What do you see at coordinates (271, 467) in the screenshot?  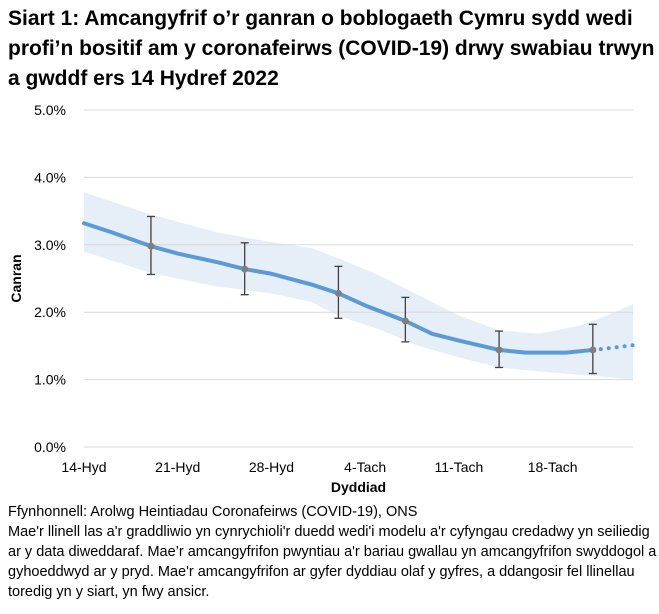 I see `x-tick-label: 28-Hyd` at bounding box center [271, 467].